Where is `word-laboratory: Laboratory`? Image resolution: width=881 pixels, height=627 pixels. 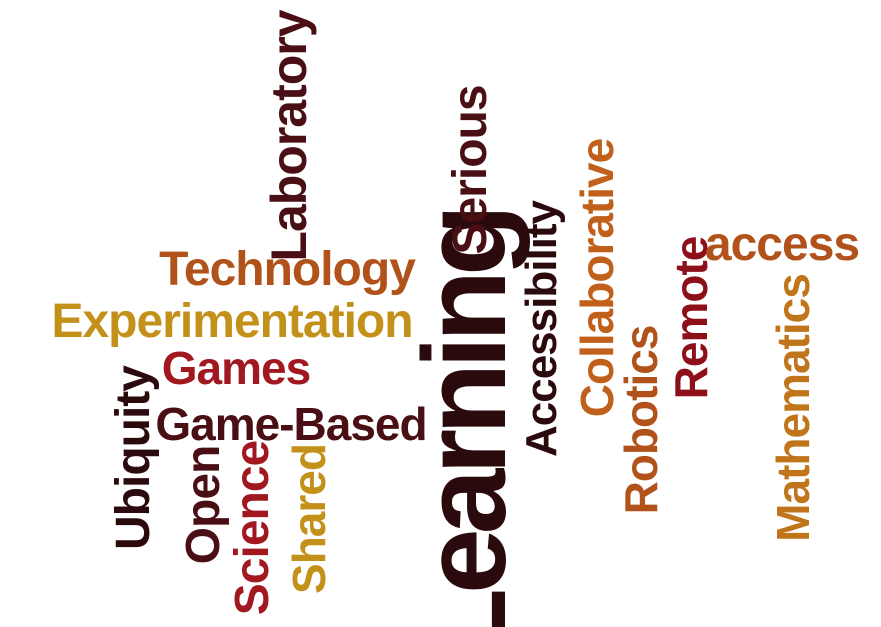 word-laboratory: Laboratory is located at coordinates (289, 136).